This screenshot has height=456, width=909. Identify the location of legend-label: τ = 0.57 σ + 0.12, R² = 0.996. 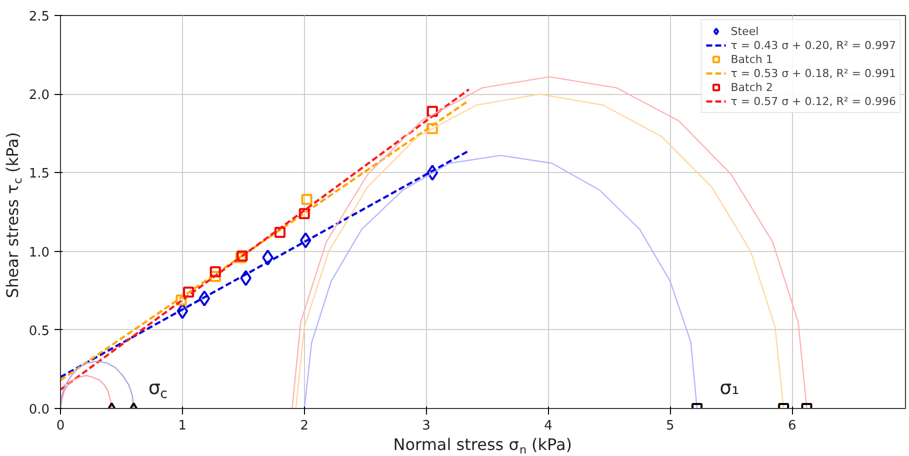
(813, 101).